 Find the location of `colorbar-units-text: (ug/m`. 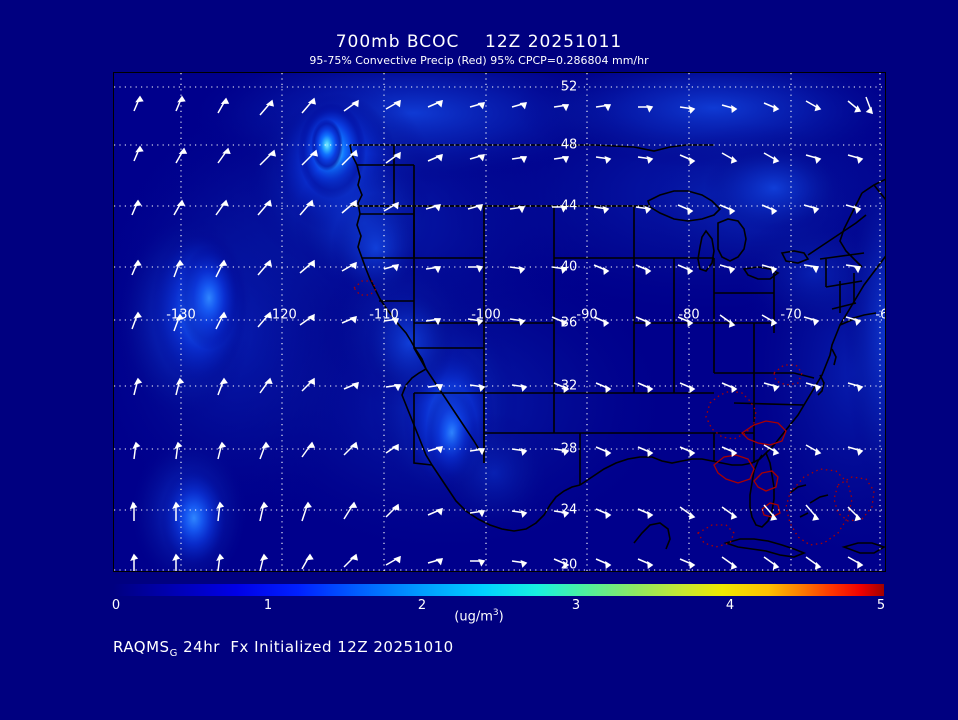

colorbar-units-text: (ug/m is located at coordinates (473, 617).